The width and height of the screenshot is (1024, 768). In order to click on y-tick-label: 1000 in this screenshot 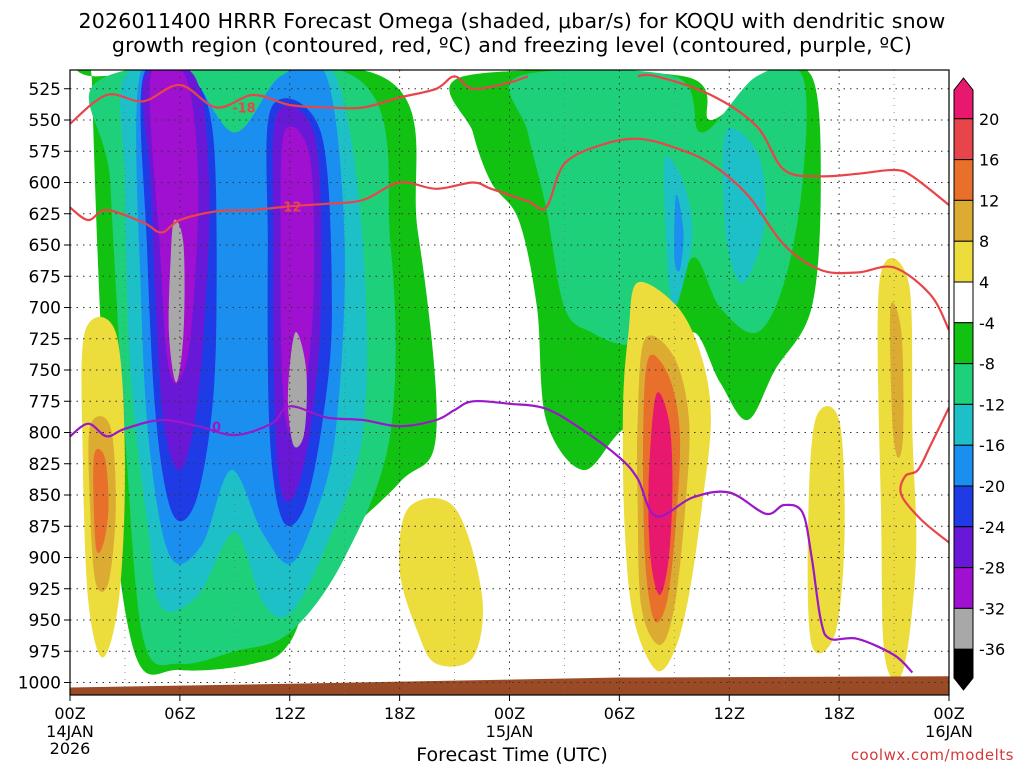, I will do `click(39, 684)`.